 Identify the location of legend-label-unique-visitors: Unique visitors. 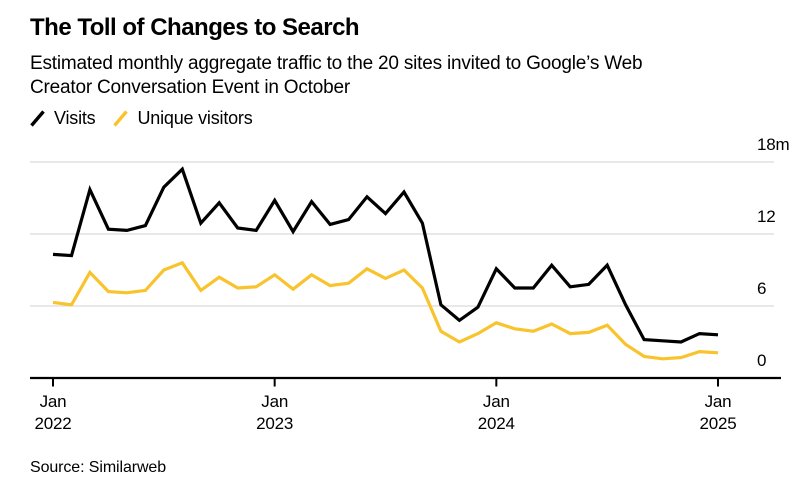
(195, 118).